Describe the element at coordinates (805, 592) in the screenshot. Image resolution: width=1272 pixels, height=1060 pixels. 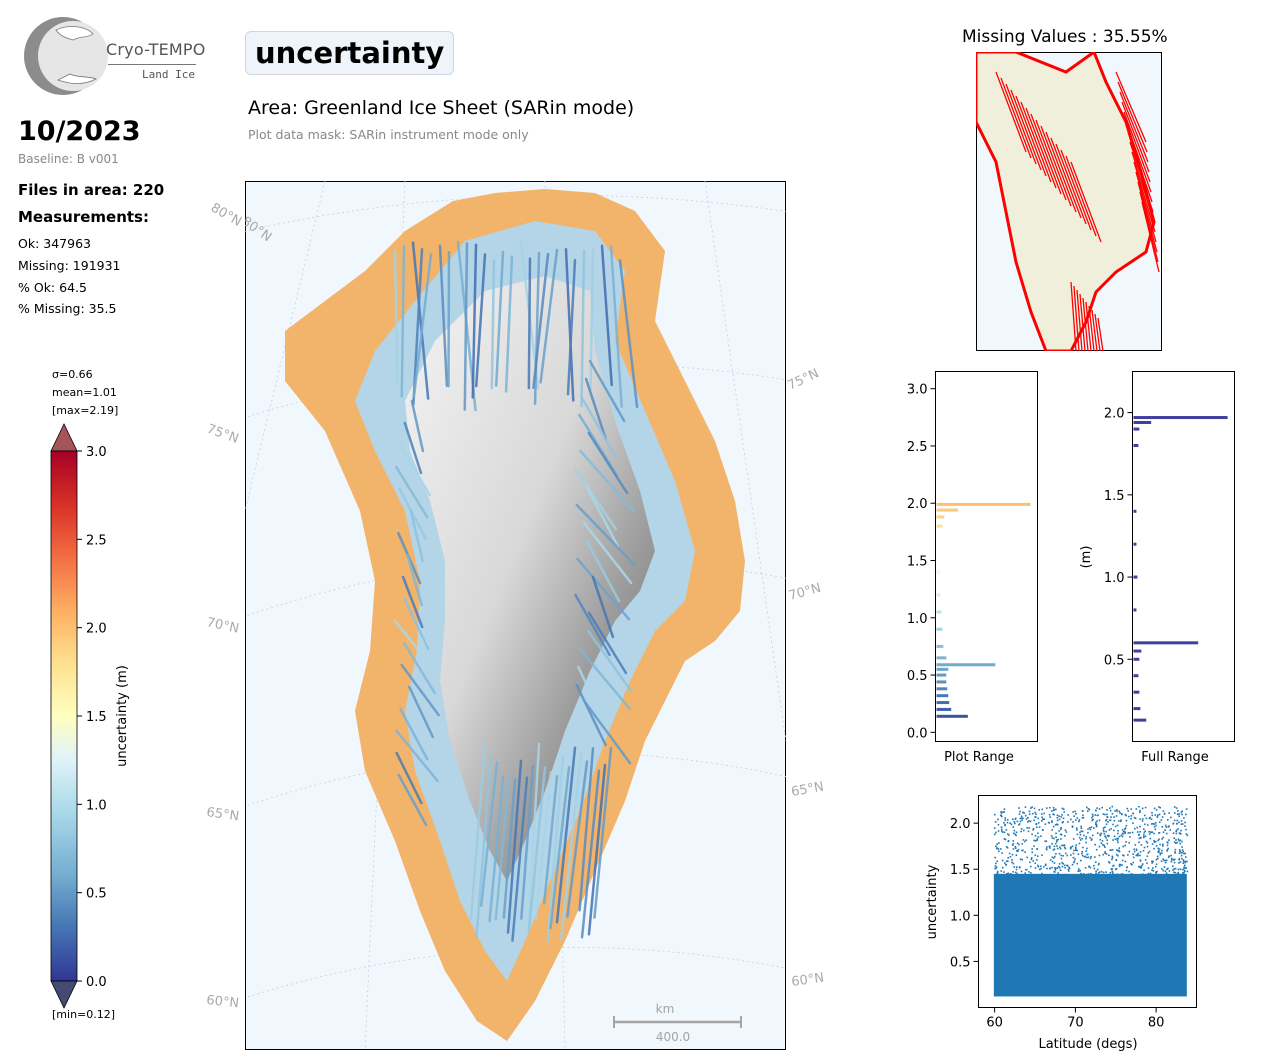
I see `lat-label-right-70: 70°N` at that location.